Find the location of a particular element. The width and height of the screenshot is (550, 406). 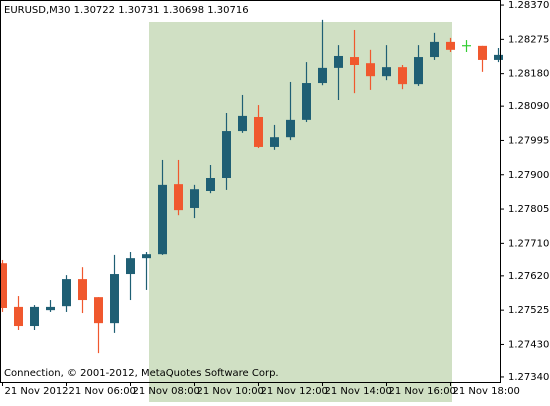

x-tick-label: 21 Nov 06:00 is located at coordinates (102, 391).